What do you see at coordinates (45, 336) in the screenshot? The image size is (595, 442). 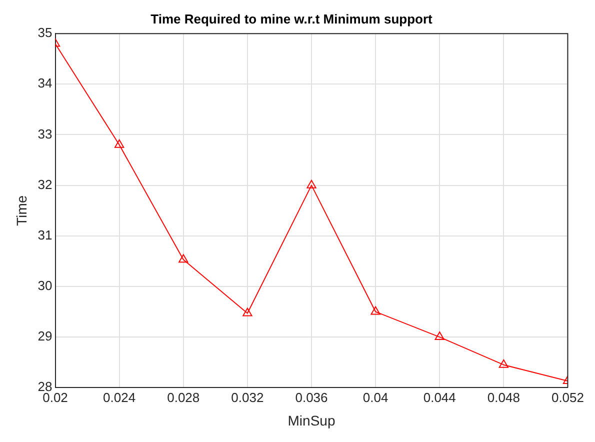 I see `y-tick-label: 29` at bounding box center [45, 336].